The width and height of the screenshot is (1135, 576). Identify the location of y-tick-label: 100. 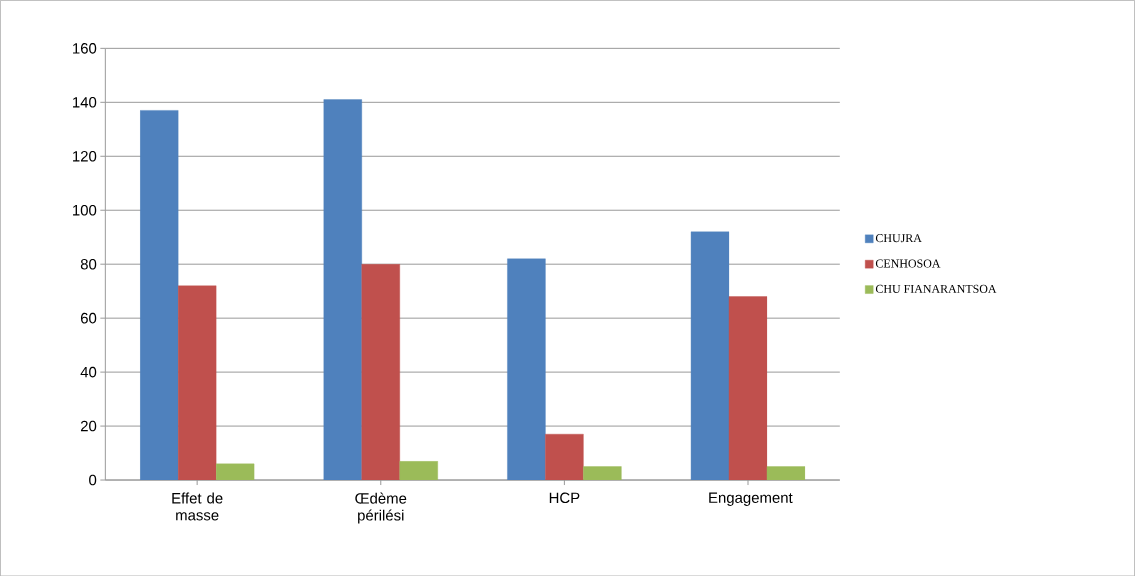
(85, 210).